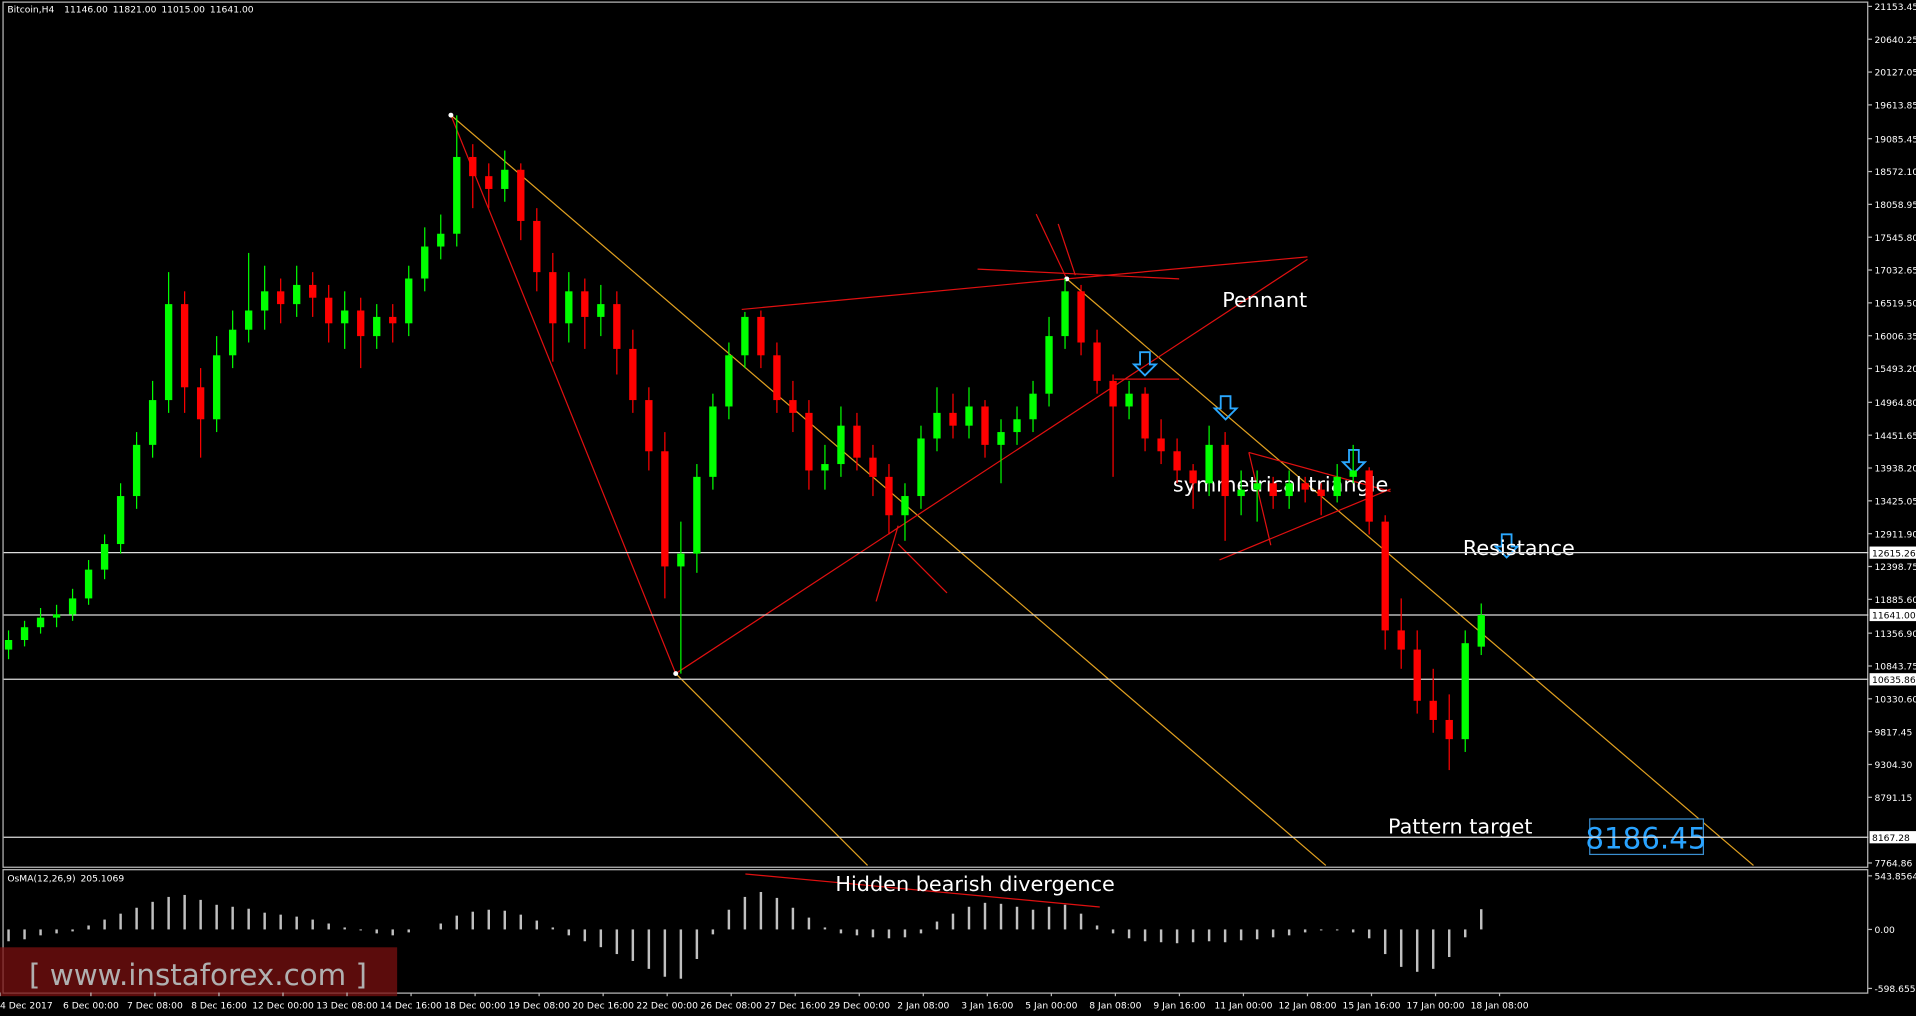 Image resolution: width=1916 pixels, height=1016 pixels. I want to click on y-tick-label: 16006.35, so click(1895, 336).